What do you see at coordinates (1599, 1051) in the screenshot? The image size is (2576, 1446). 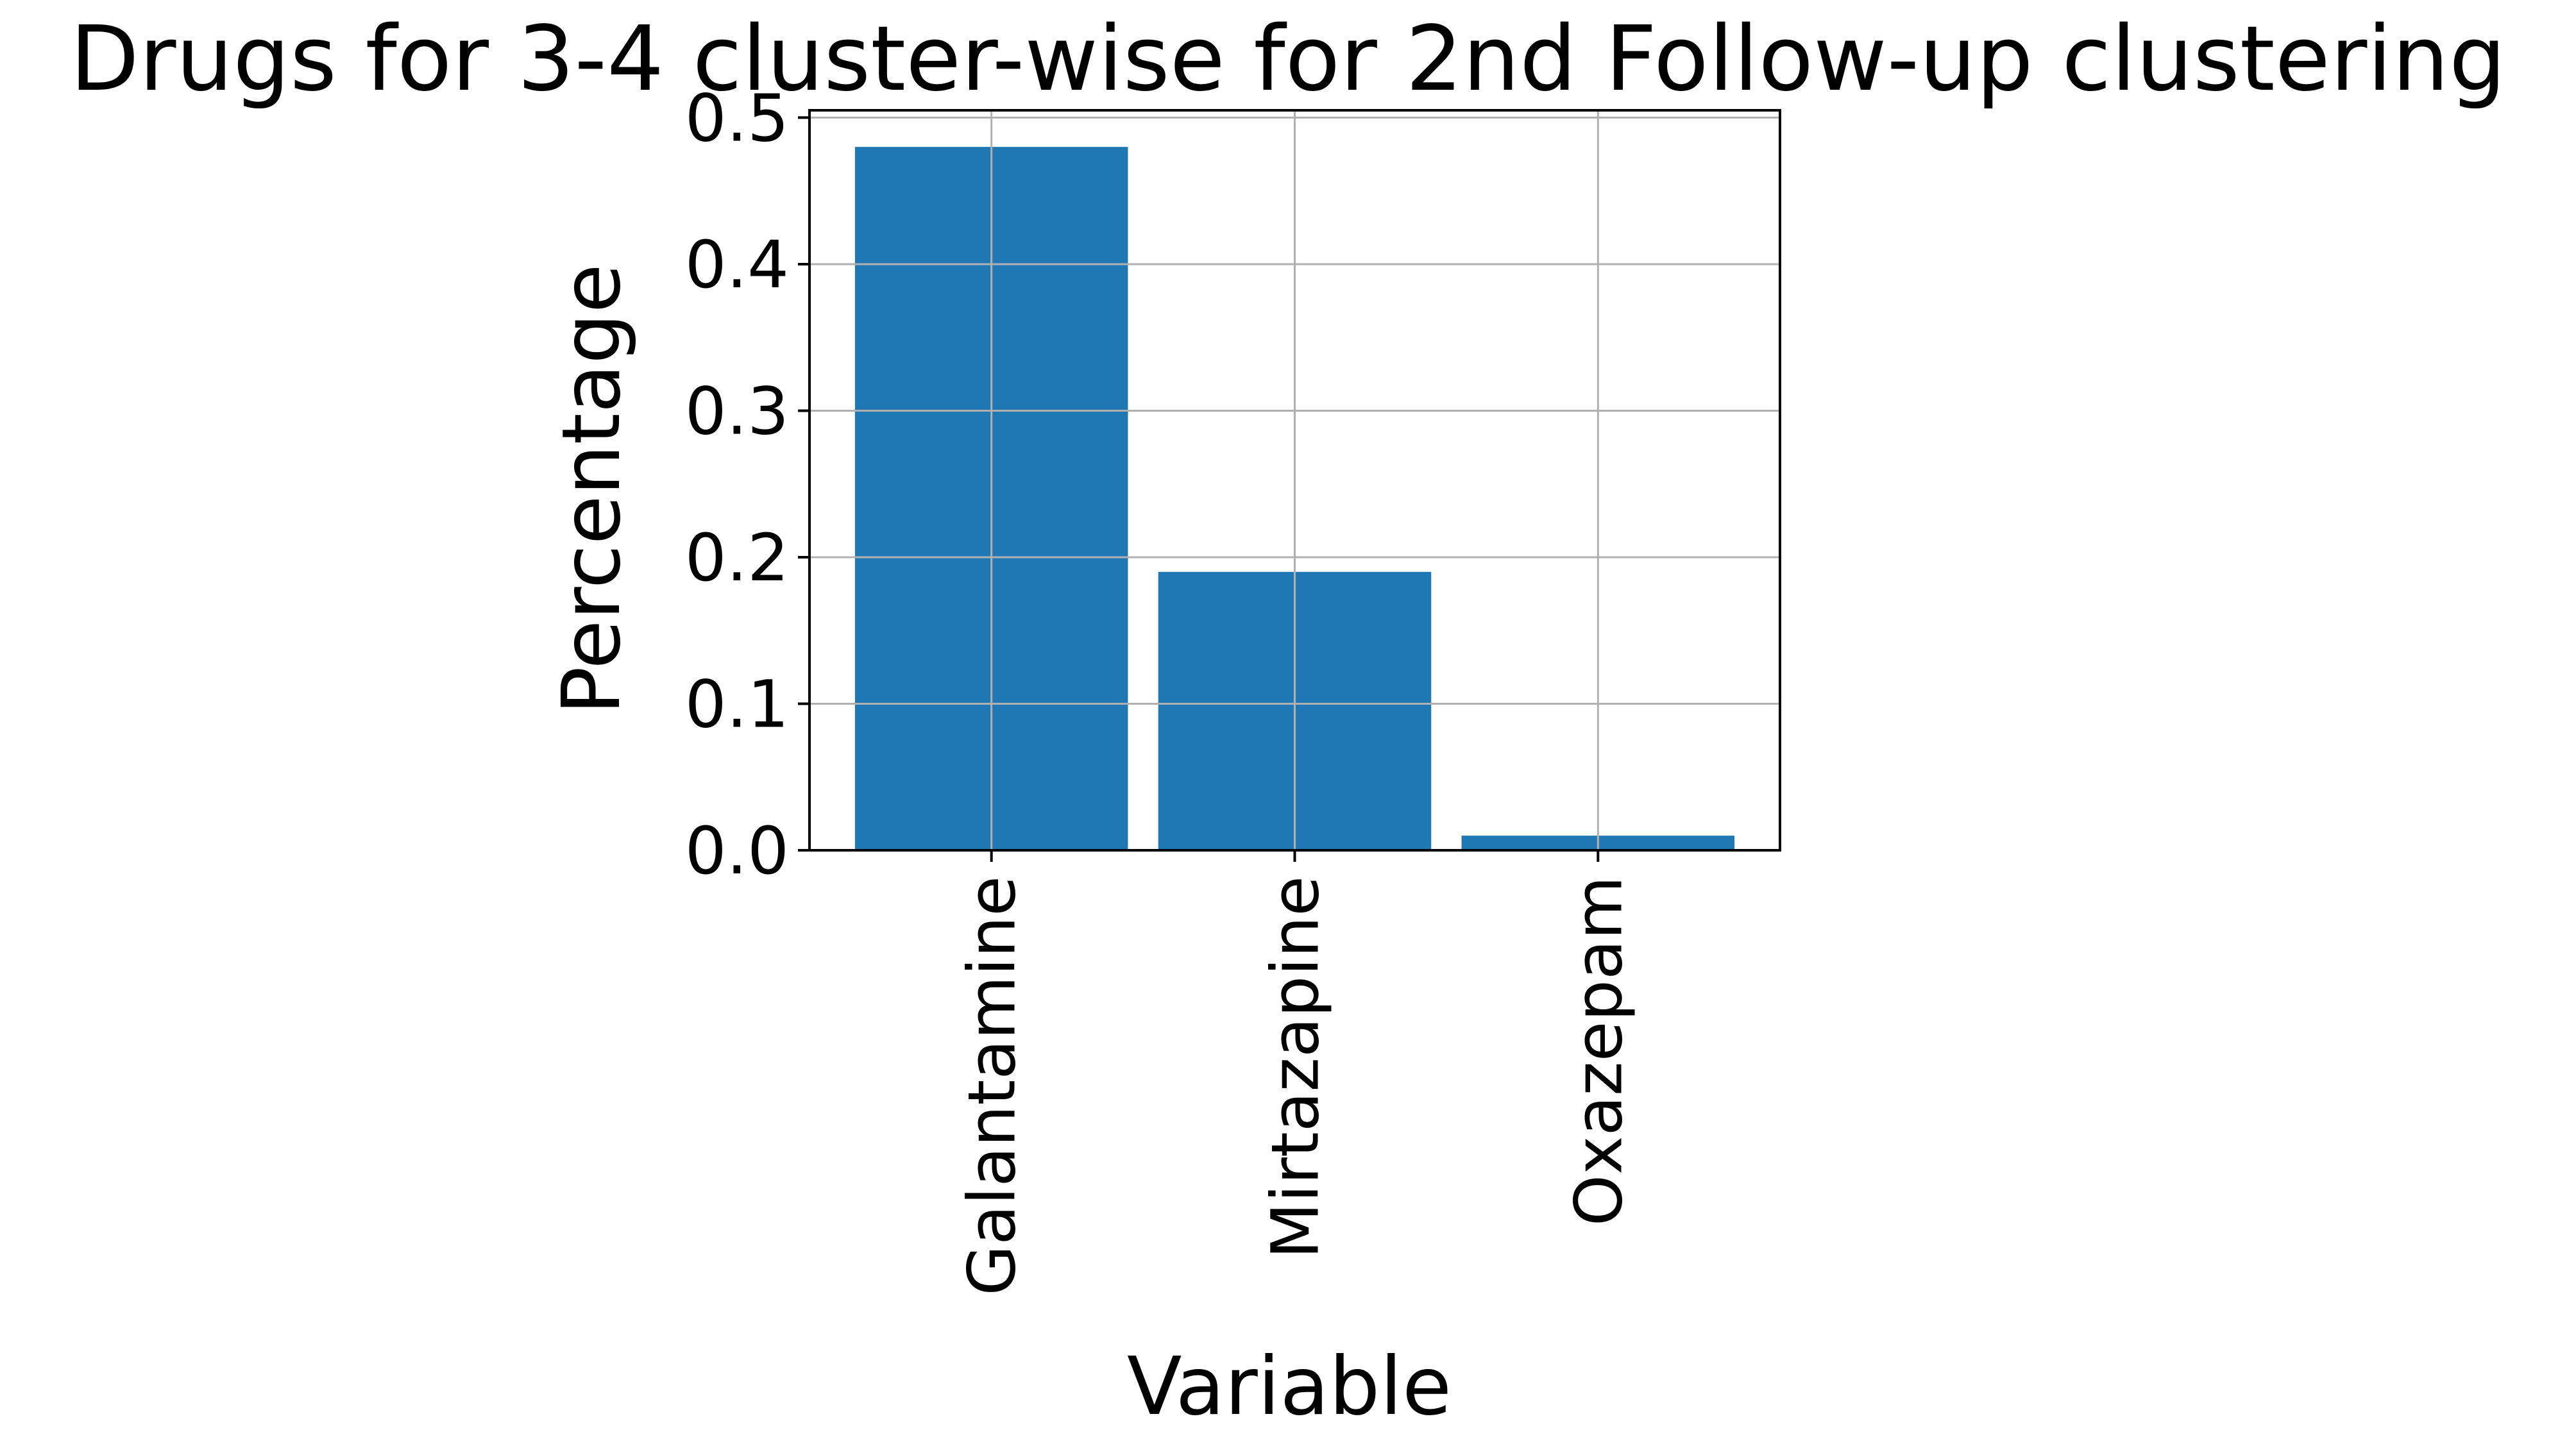 I see `x-tick-label-oxazepam: Oxazepam` at bounding box center [1599, 1051].